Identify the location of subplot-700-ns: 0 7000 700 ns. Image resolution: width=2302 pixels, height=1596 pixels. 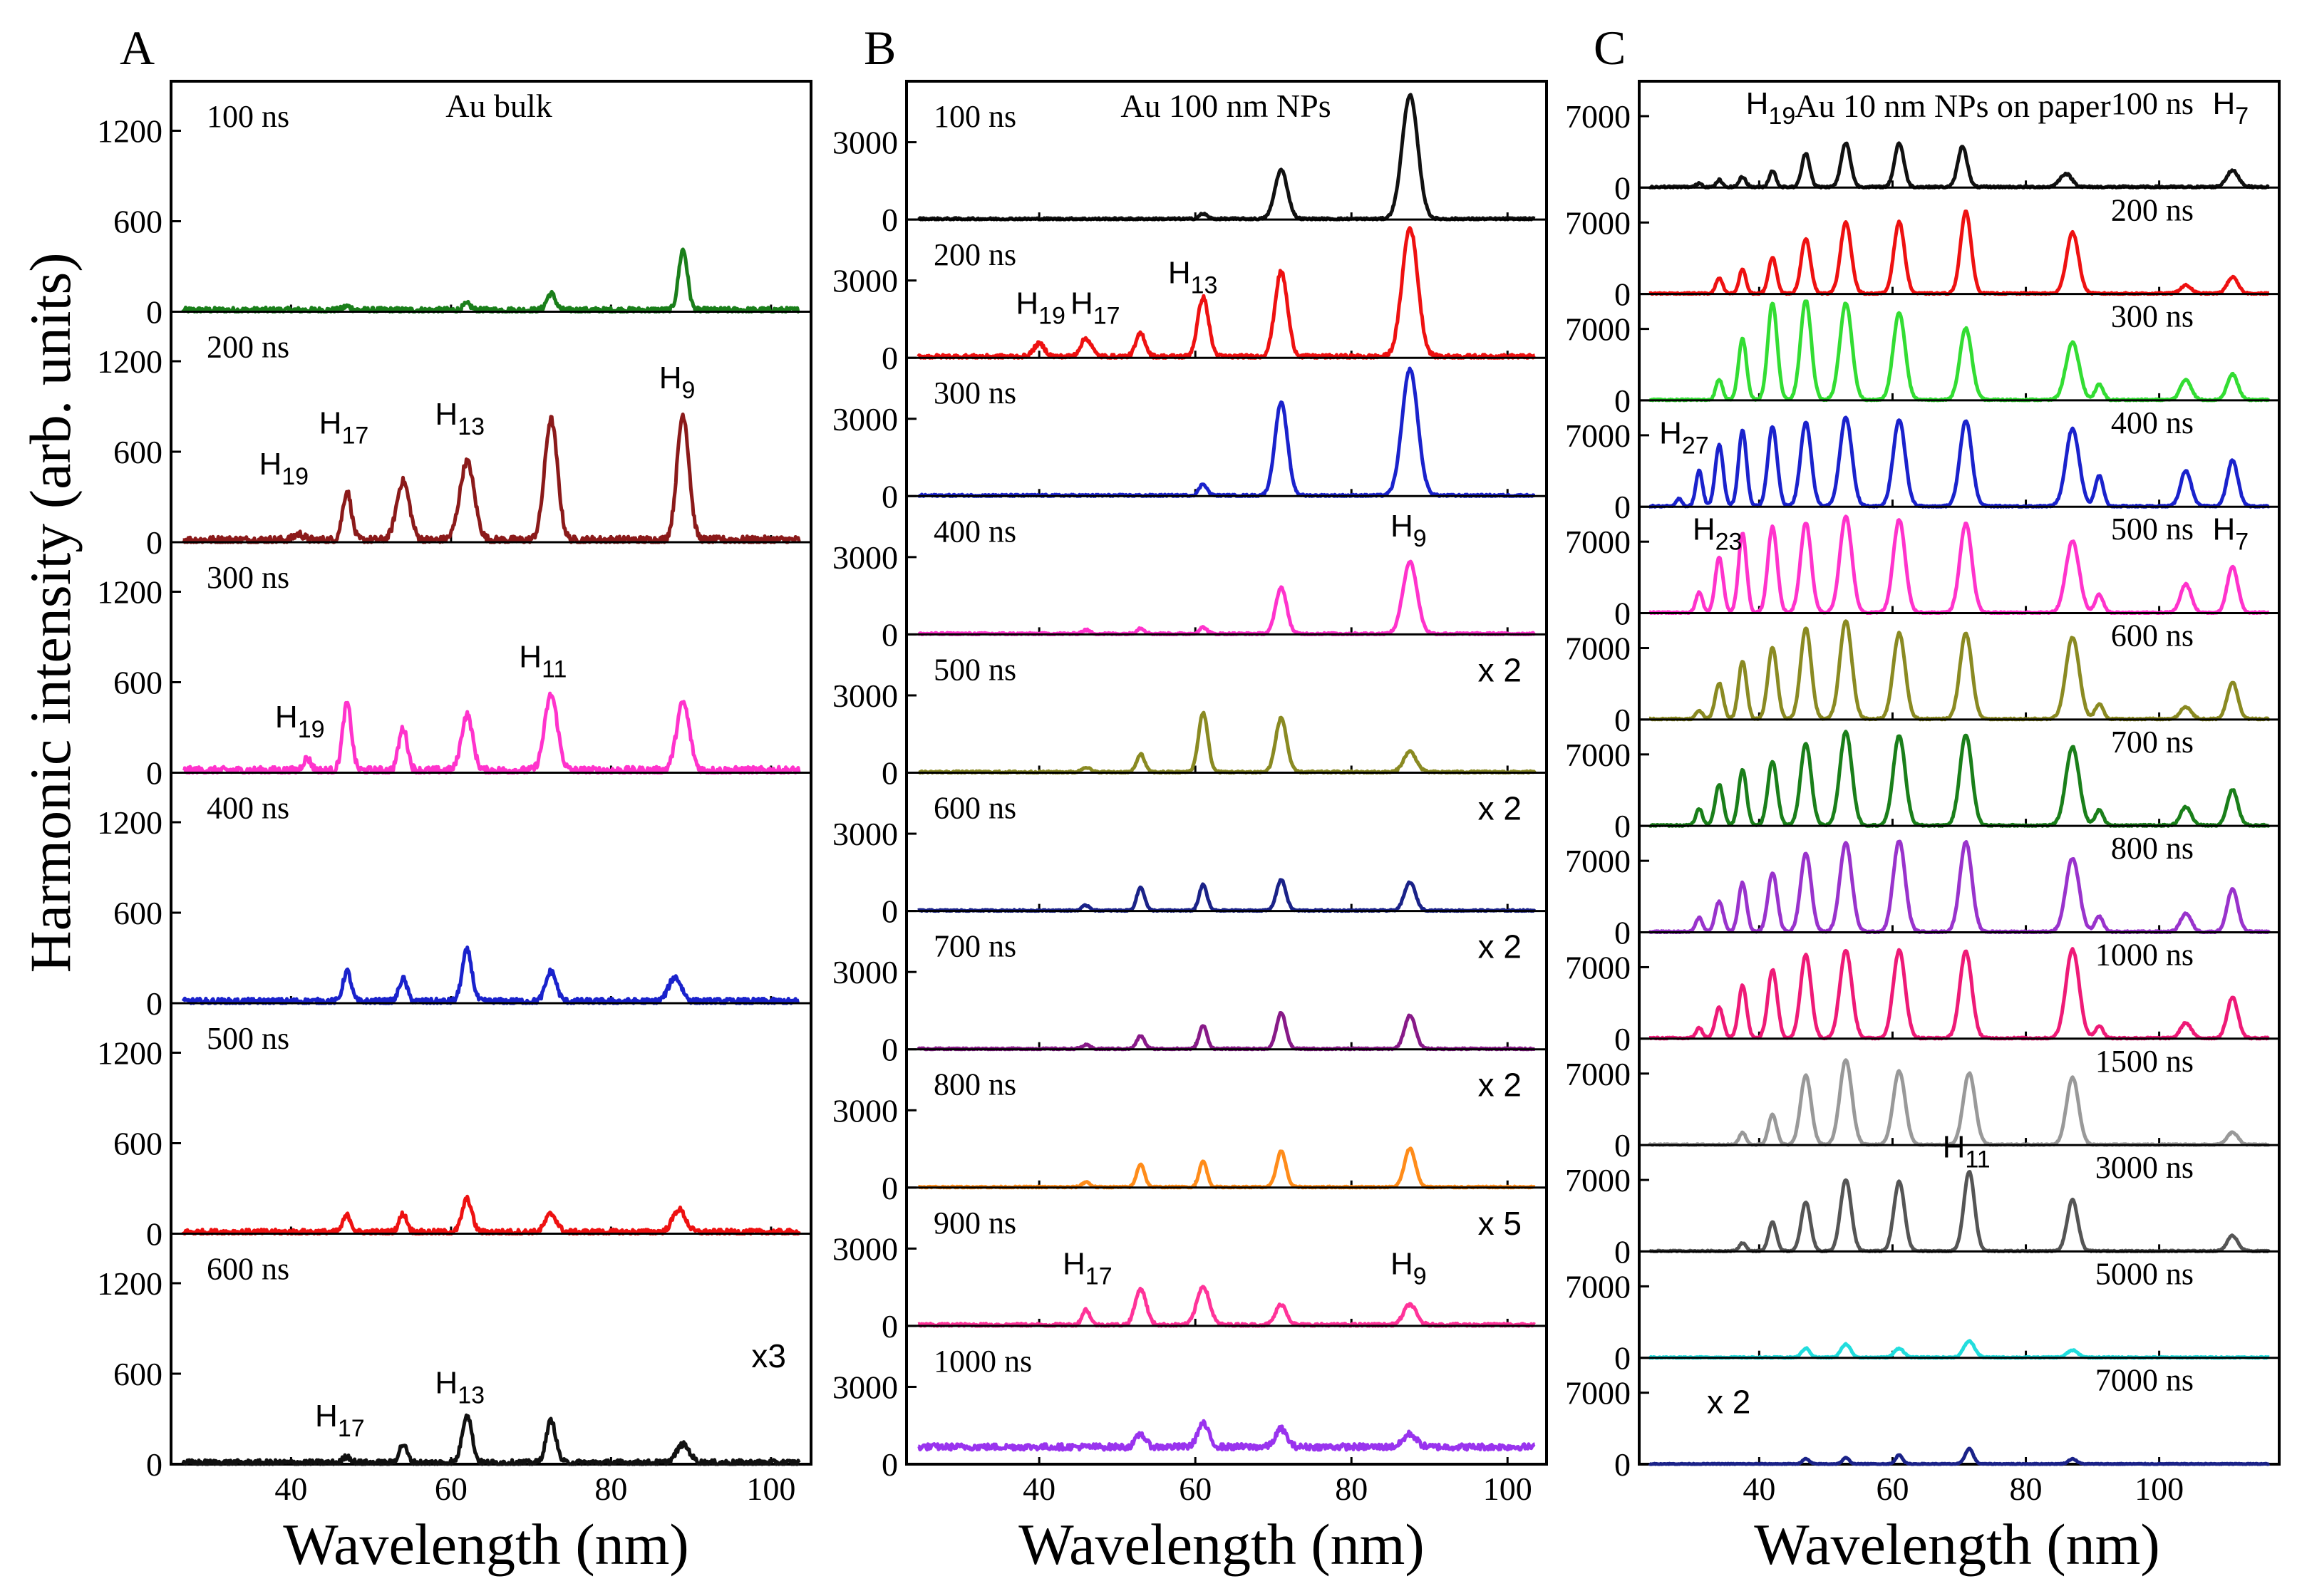
(1922, 781).